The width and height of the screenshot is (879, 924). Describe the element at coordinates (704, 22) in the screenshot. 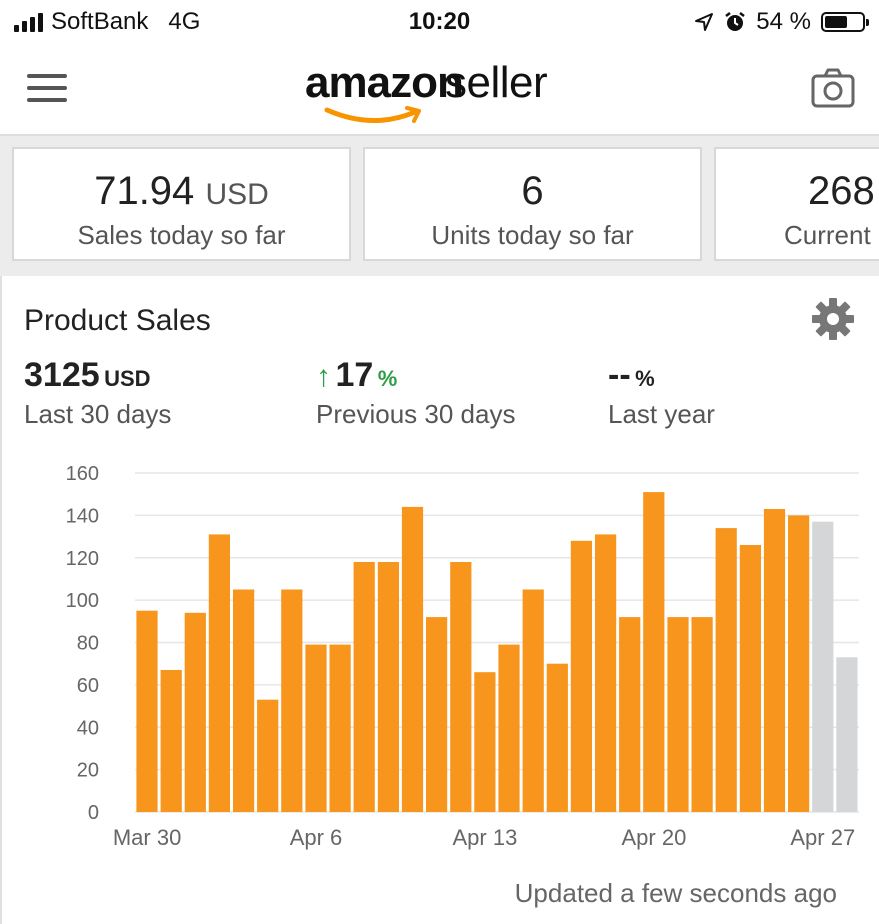

I see `location-arrow-icon` at that location.